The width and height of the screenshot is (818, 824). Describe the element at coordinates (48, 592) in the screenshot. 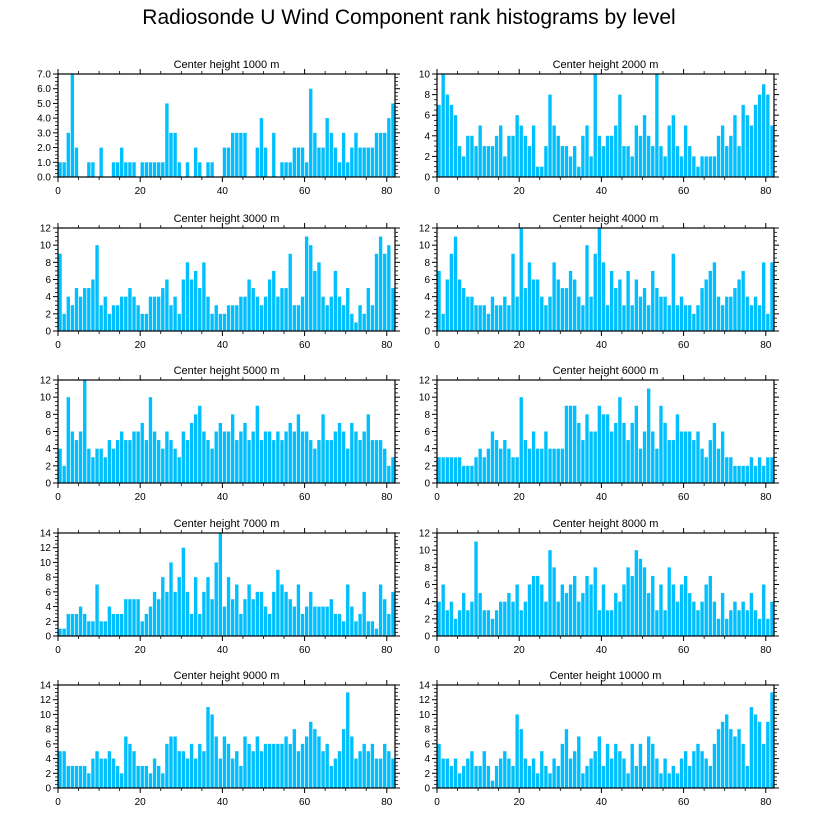

I see `y-tick-label: 6` at that location.